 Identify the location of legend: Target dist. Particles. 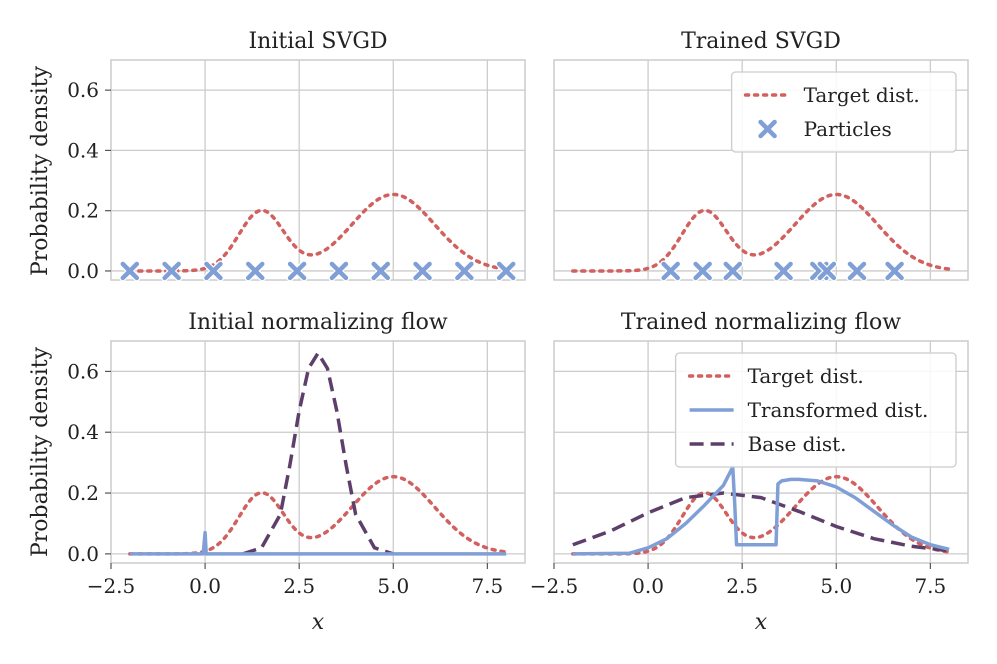
(843, 112).